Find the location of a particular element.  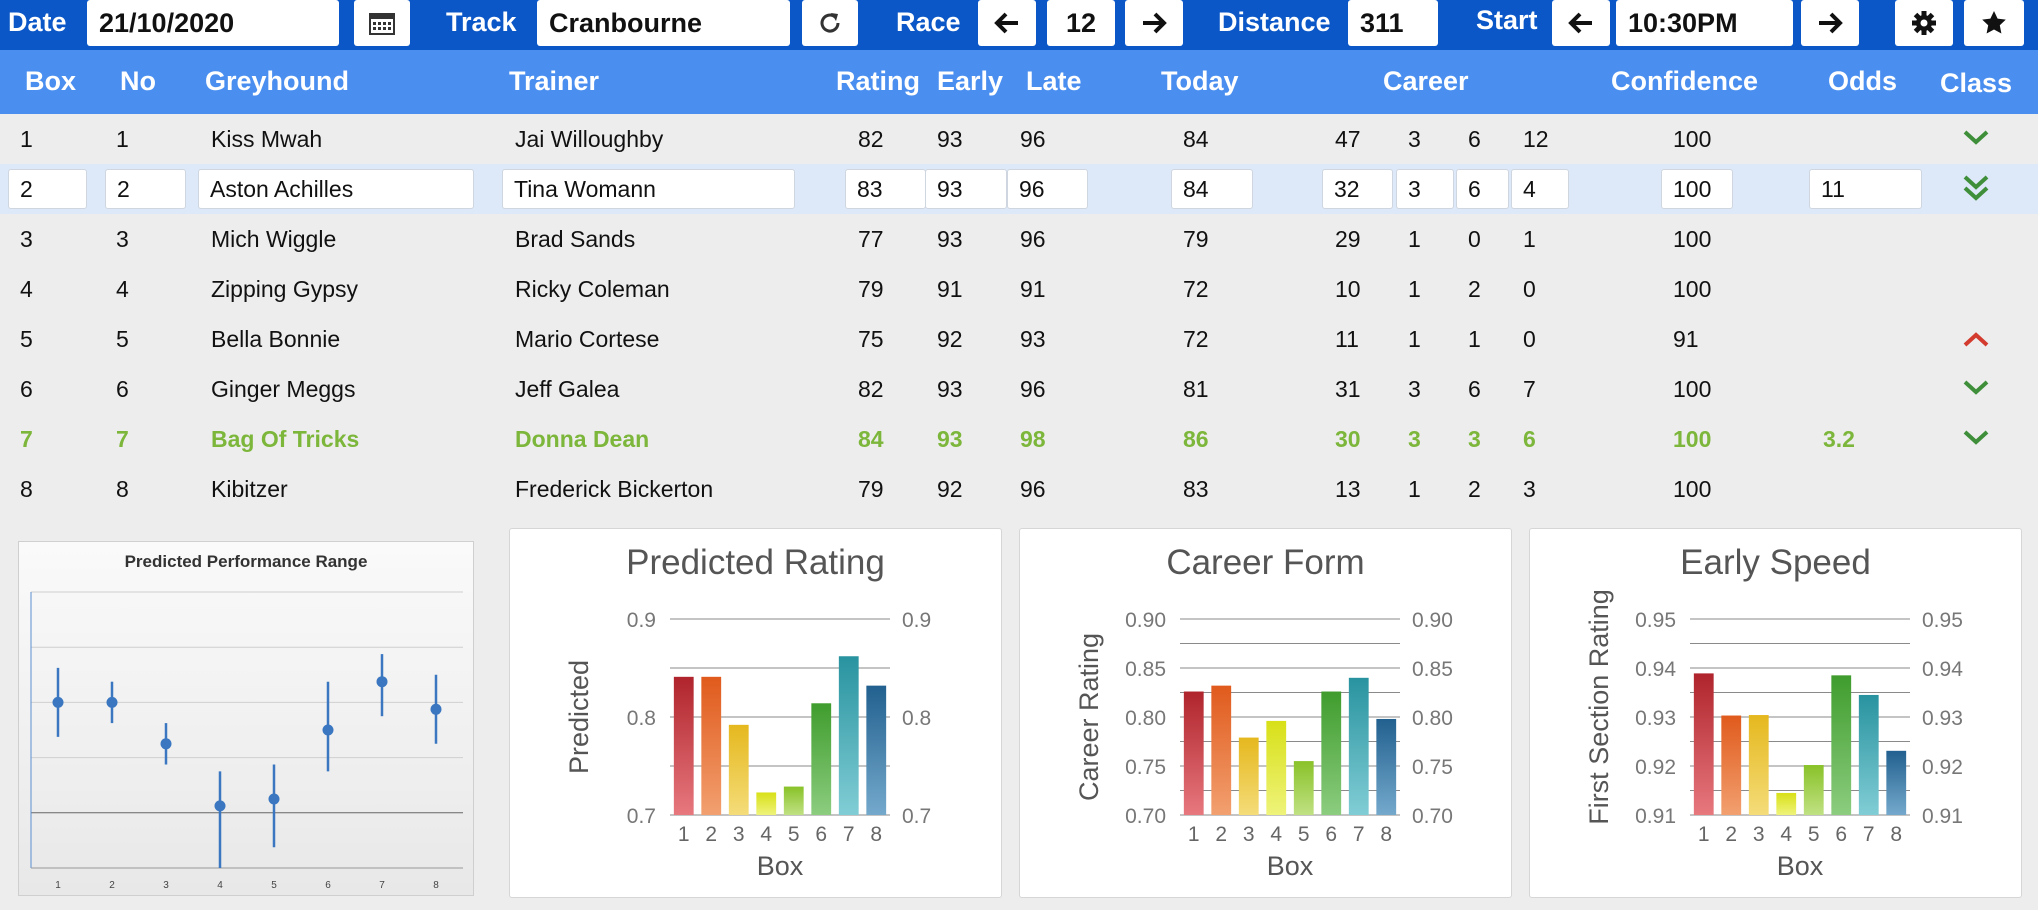

start-next-button is located at coordinates (1830, 23).